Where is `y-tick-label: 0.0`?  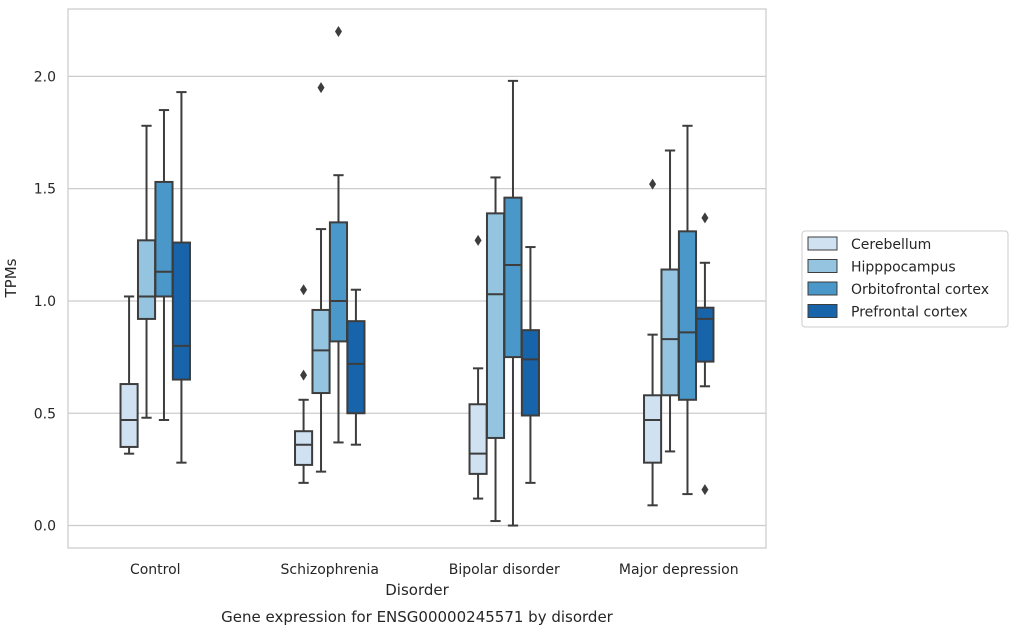
y-tick-label: 0.0 is located at coordinates (45, 527).